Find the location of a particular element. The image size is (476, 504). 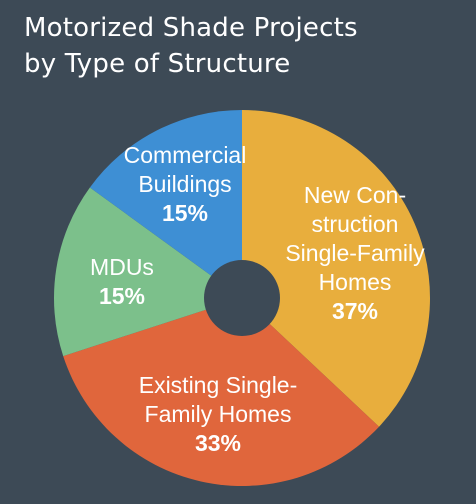

slice-label-4-line-2: Buildings is located at coordinates (184, 184).